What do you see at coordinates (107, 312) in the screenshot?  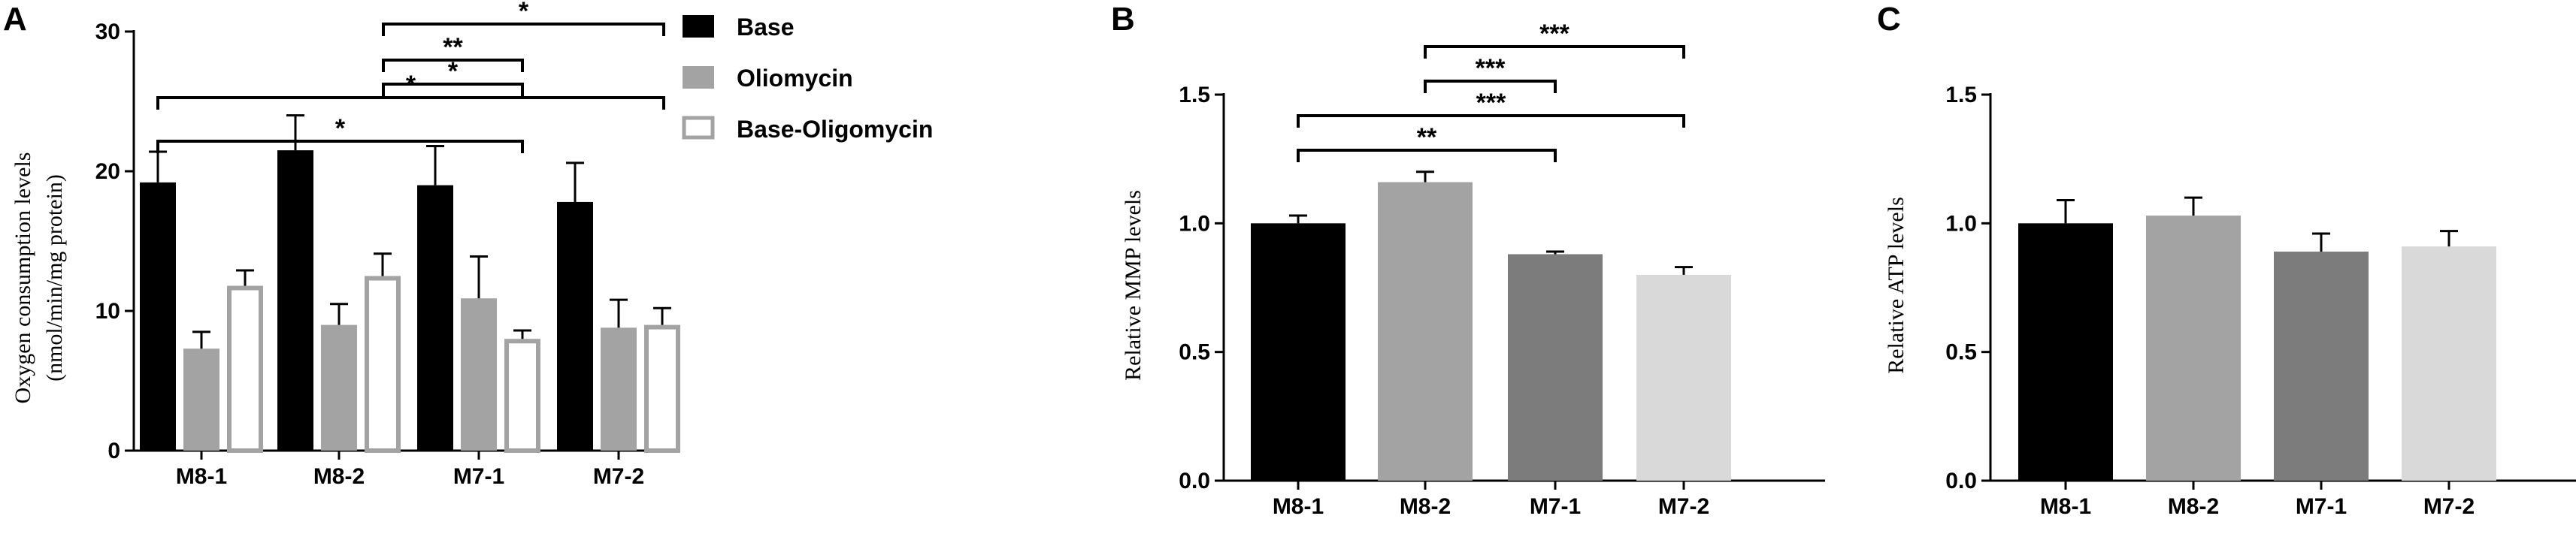 I see `y-tick-label: 10` at bounding box center [107, 312].